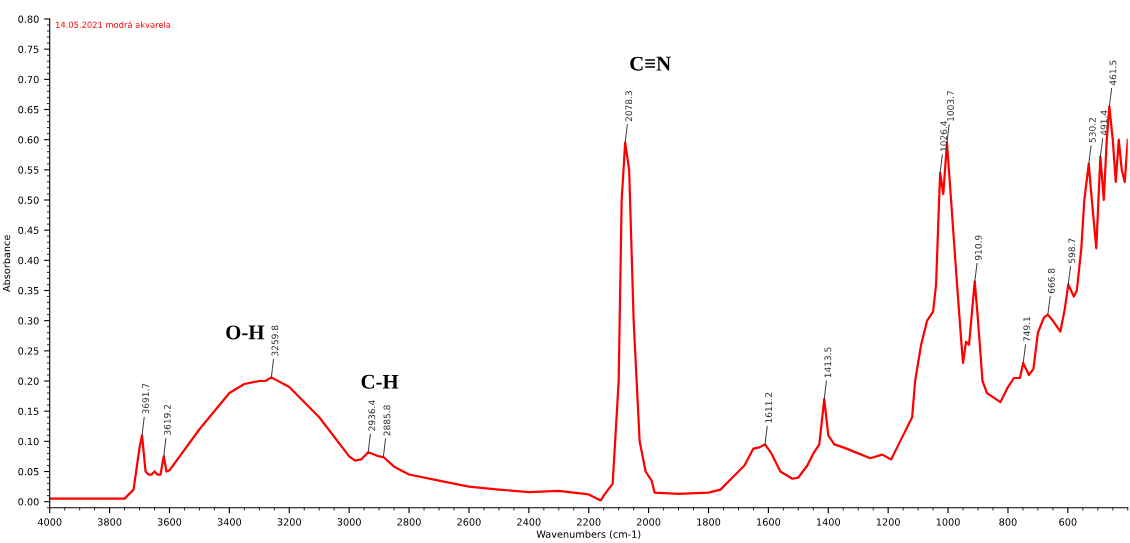 The height and width of the screenshot is (543, 1130). Describe the element at coordinates (1068, 522) in the screenshot. I see `x-tick-label: 600` at that location.